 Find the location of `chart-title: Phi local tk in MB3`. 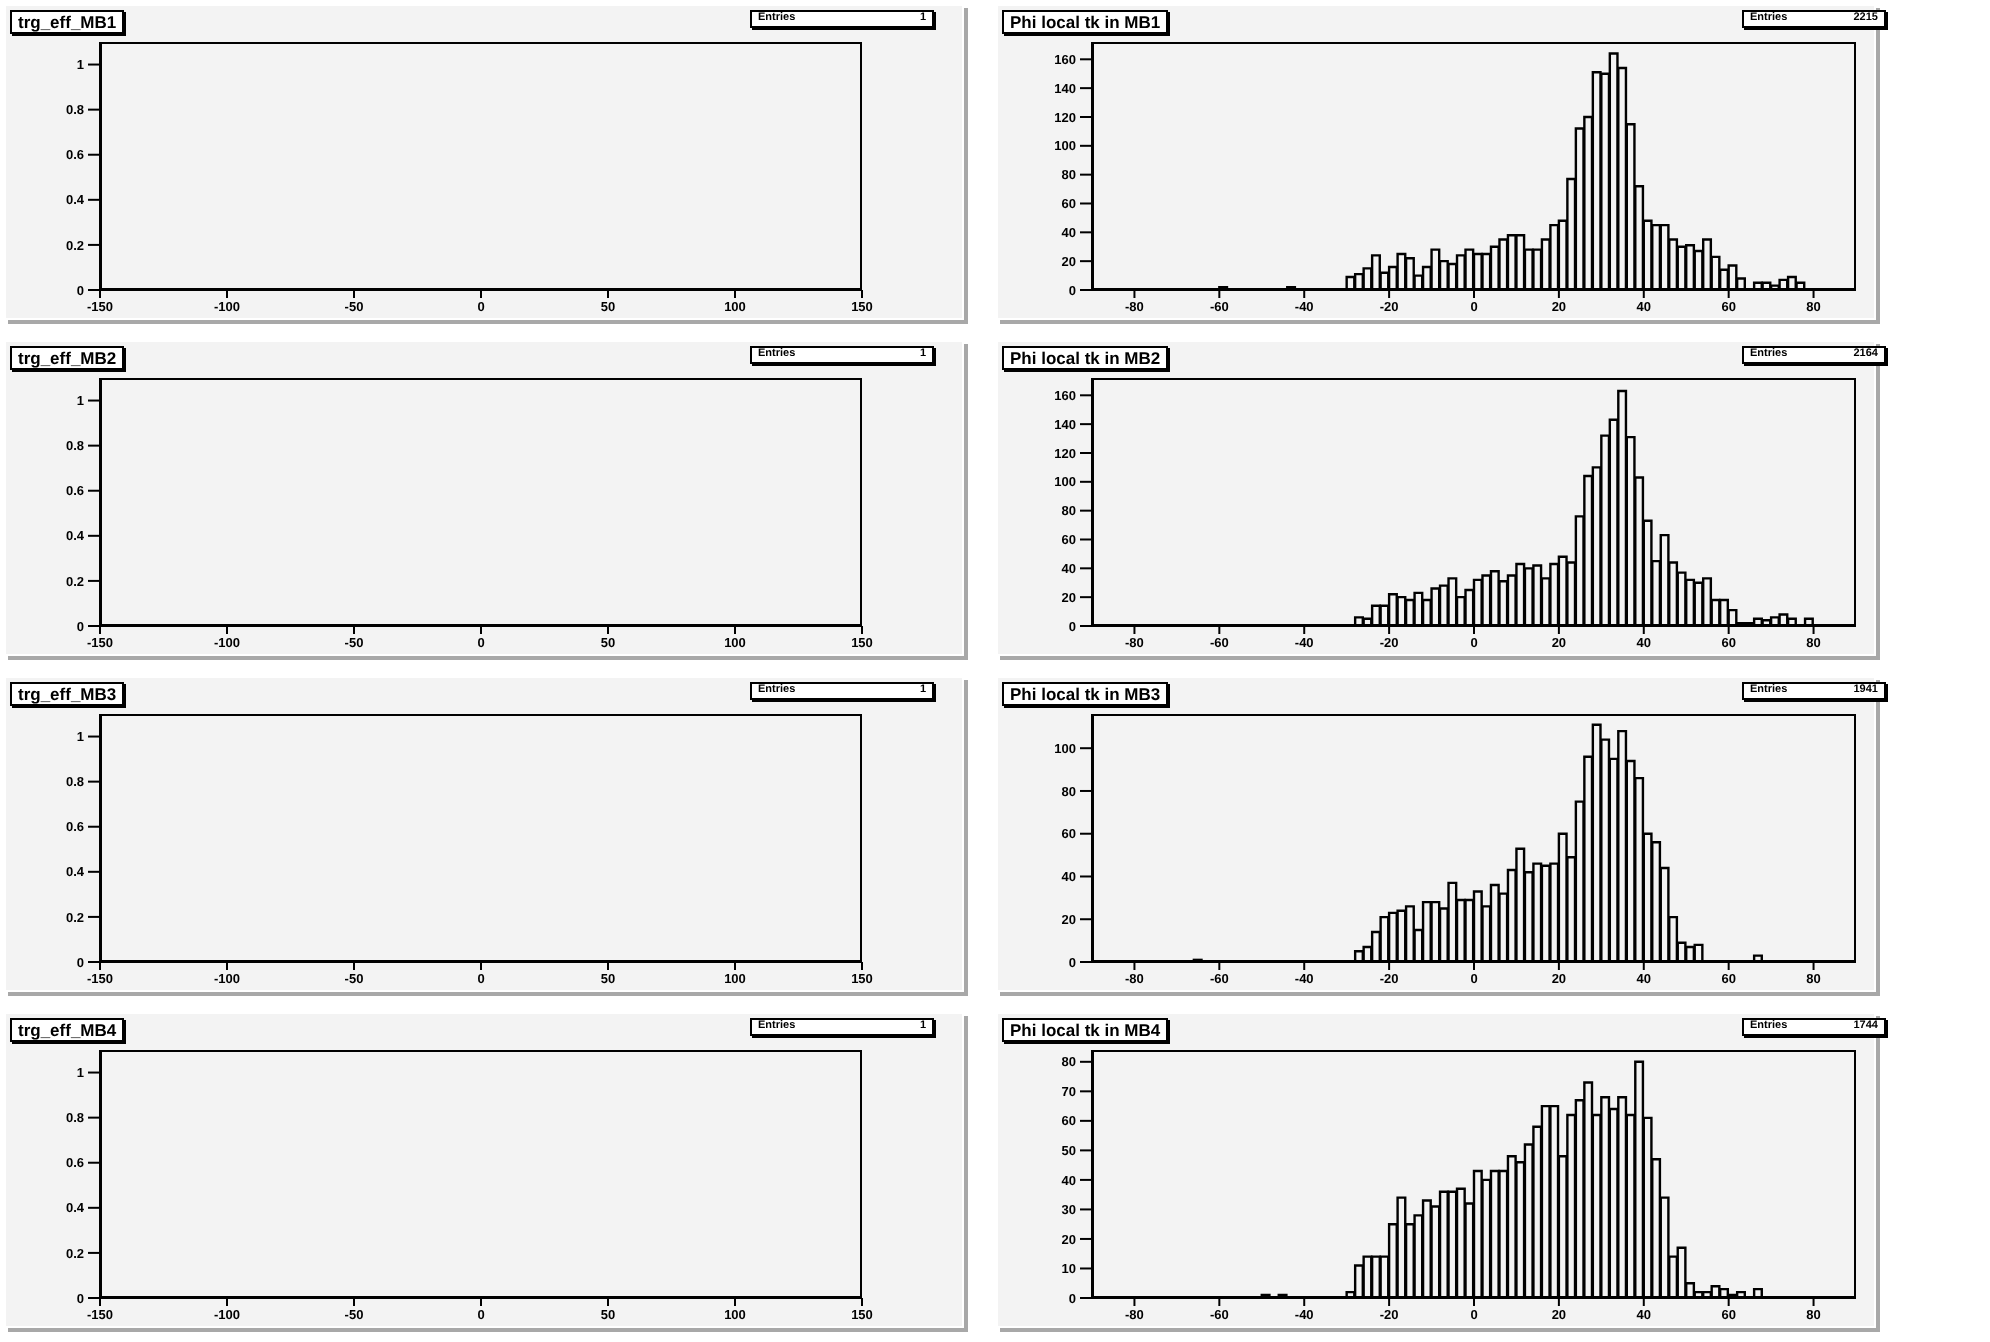

chart-title: Phi local tk in MB3 is located at coordinates (1085, 694).